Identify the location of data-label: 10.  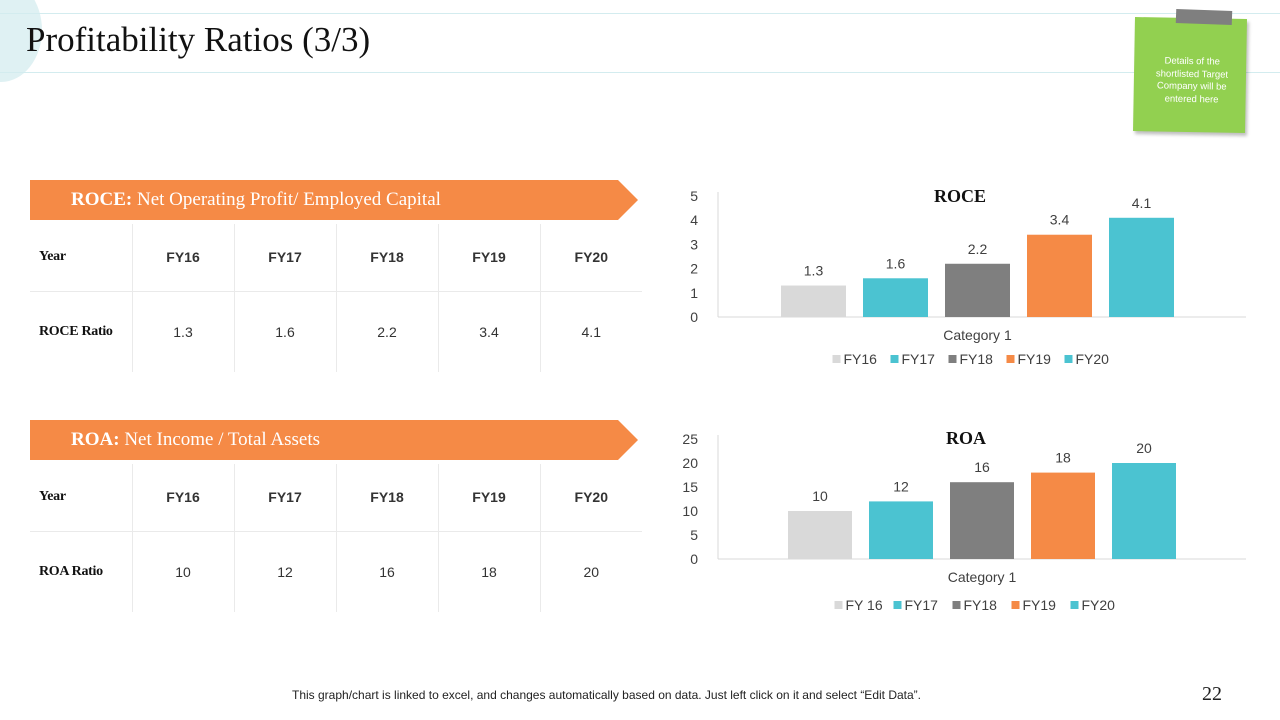
(820, 496).